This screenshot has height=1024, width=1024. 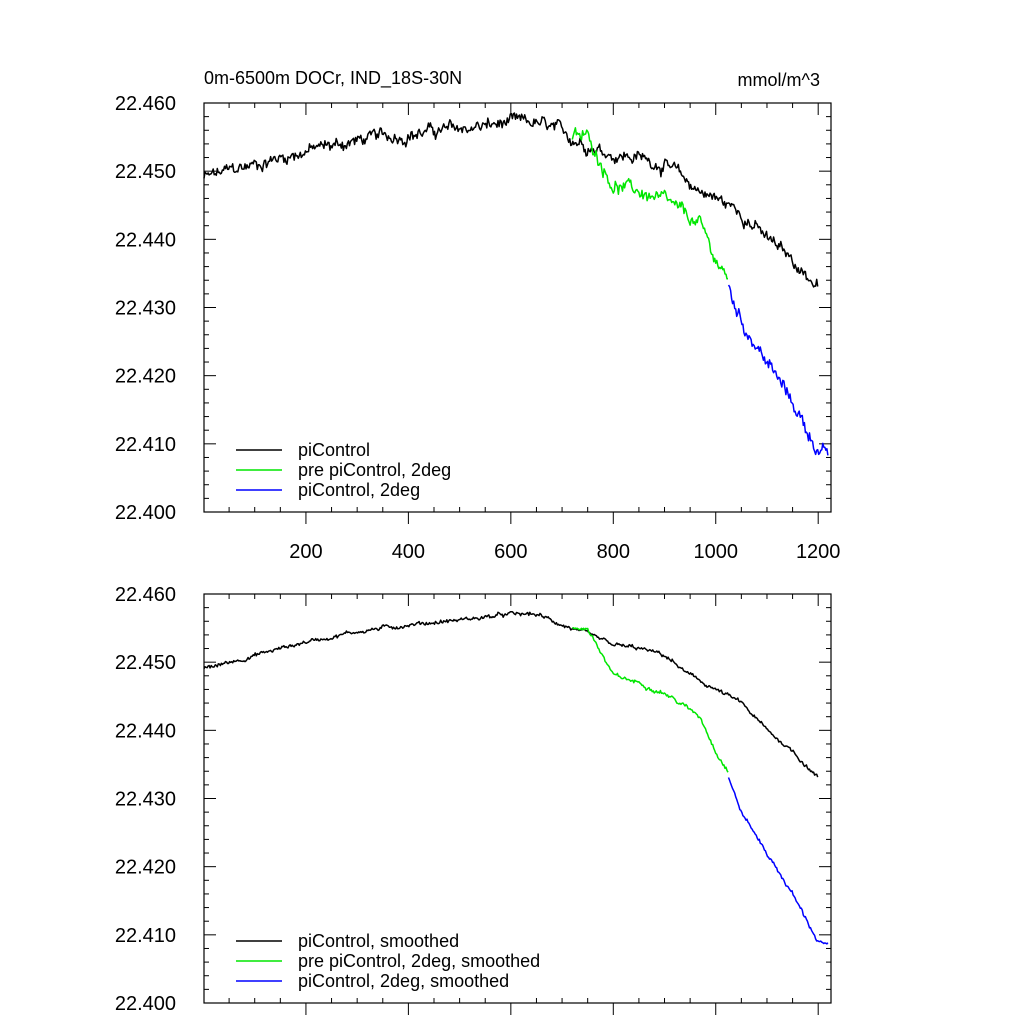 What do you see at coordinates (359, 490) in the screenshot?
I see `legend-label: piControl, 2deg` at bounding box center [359, 490].